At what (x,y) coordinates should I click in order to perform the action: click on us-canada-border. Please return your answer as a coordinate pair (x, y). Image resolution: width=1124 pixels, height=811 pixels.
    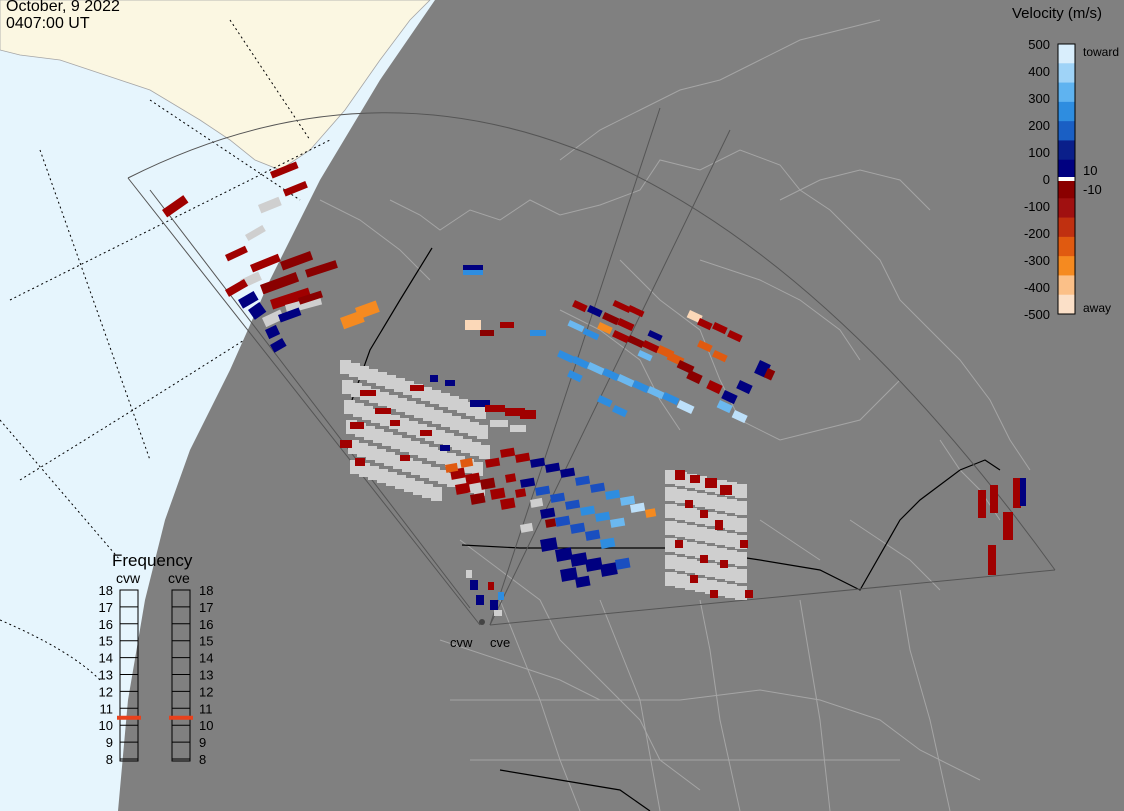
    Looking at the image, I should click on (731, 525).